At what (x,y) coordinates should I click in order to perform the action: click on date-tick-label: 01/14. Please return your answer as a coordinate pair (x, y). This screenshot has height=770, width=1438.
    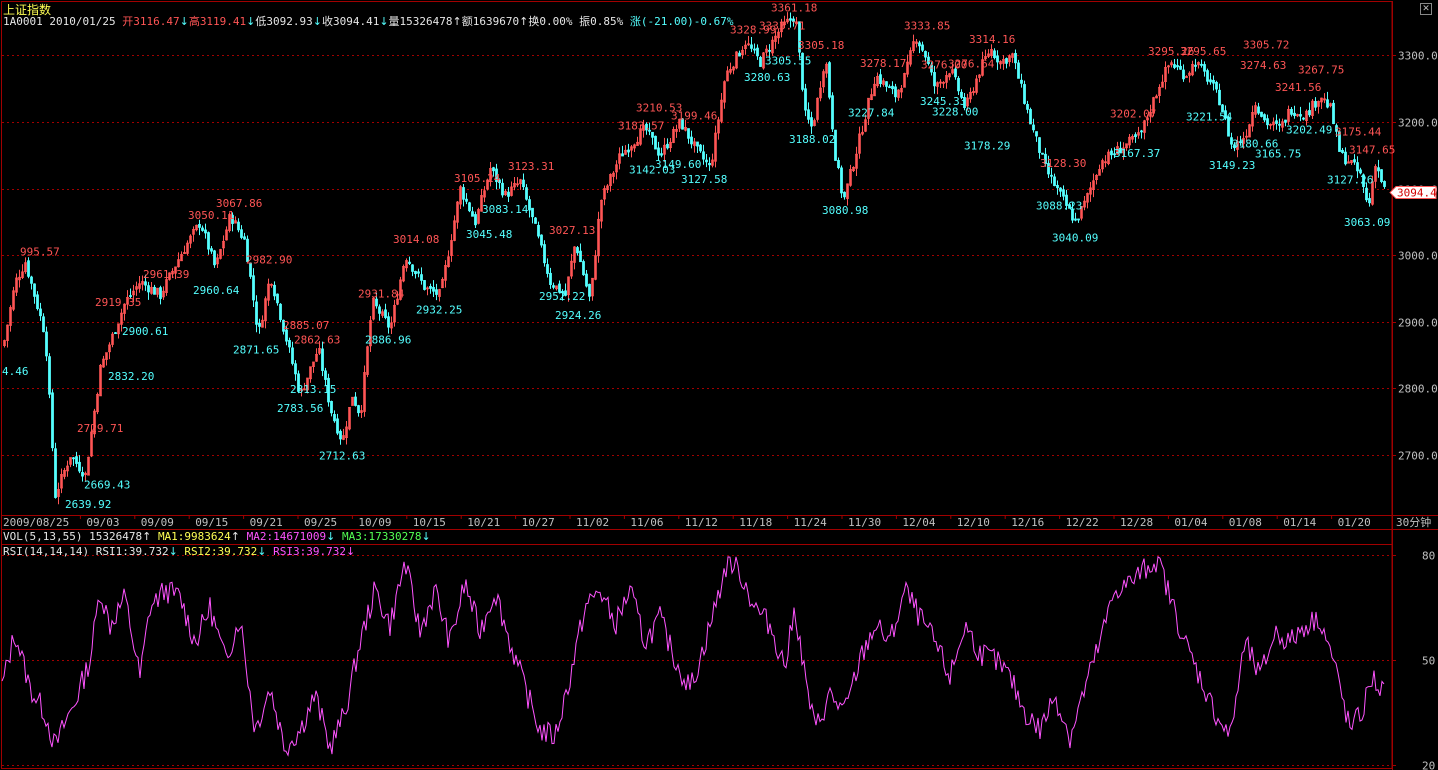
    Looking at the image, I should click on (1299, 522).